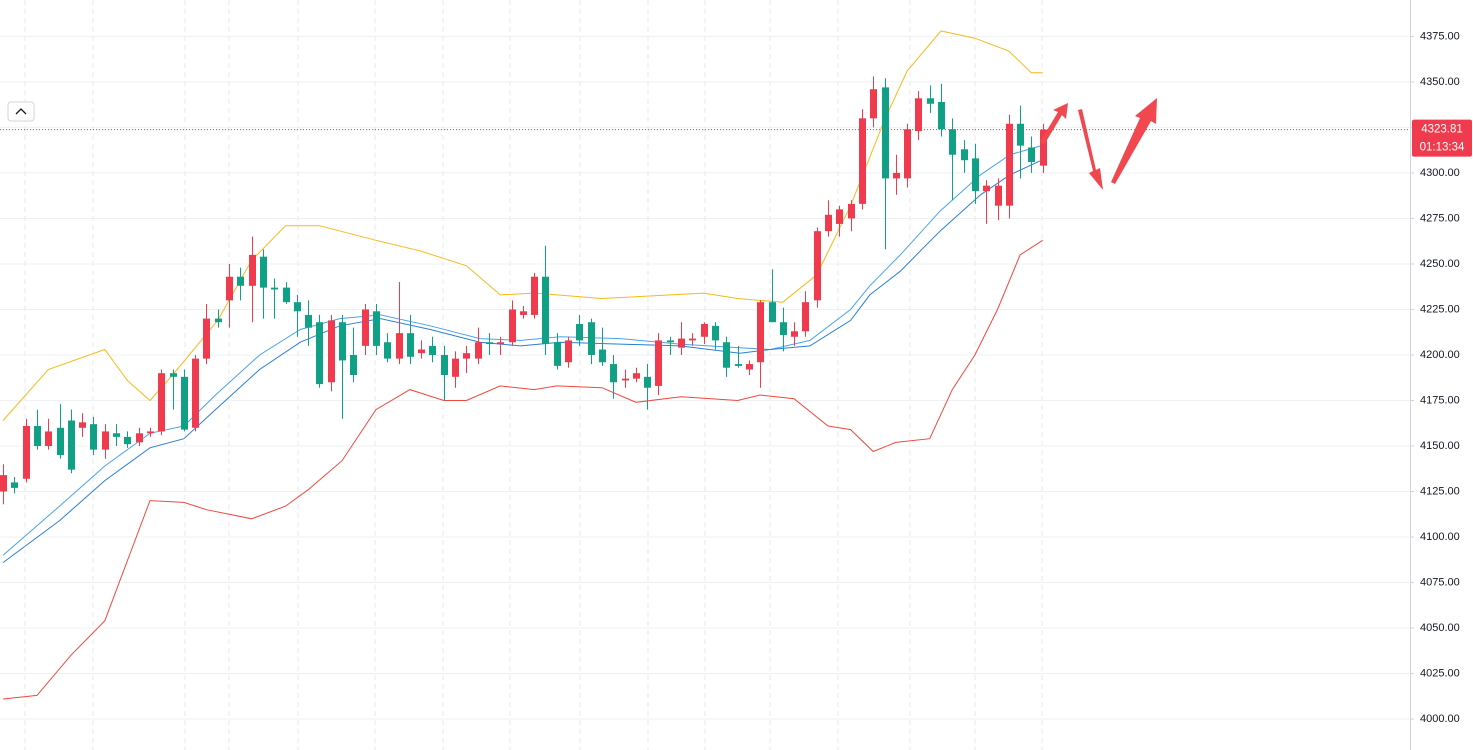 This screenshot has width=1473, height=750. I want to click on y-tick-label: 4025.00, so click(1440, 673).